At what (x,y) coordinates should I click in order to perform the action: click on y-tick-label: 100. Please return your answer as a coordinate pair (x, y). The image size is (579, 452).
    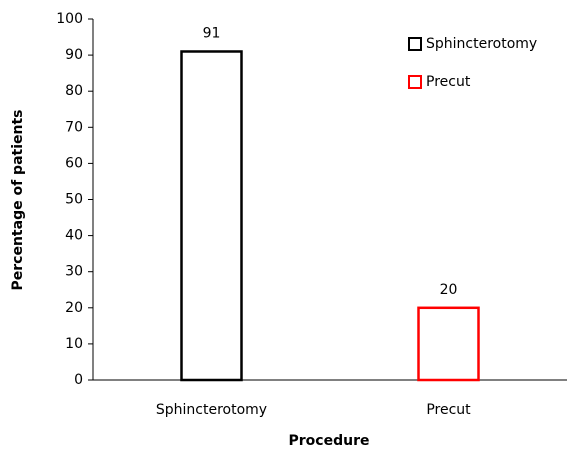
    Looking at the image, I should click on (69, 19).